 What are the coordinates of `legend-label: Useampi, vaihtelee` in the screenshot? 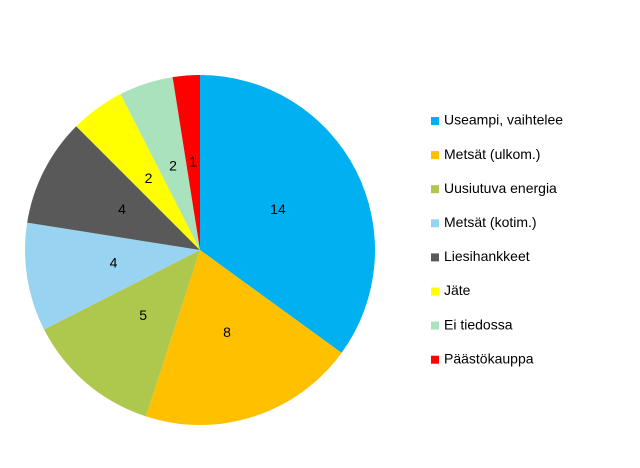 It's located at (503, 120).